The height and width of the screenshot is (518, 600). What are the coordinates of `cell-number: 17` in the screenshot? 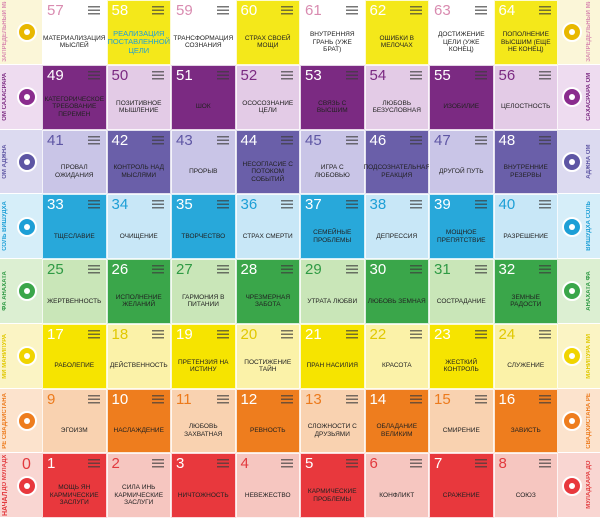 It's located at (55, 334).